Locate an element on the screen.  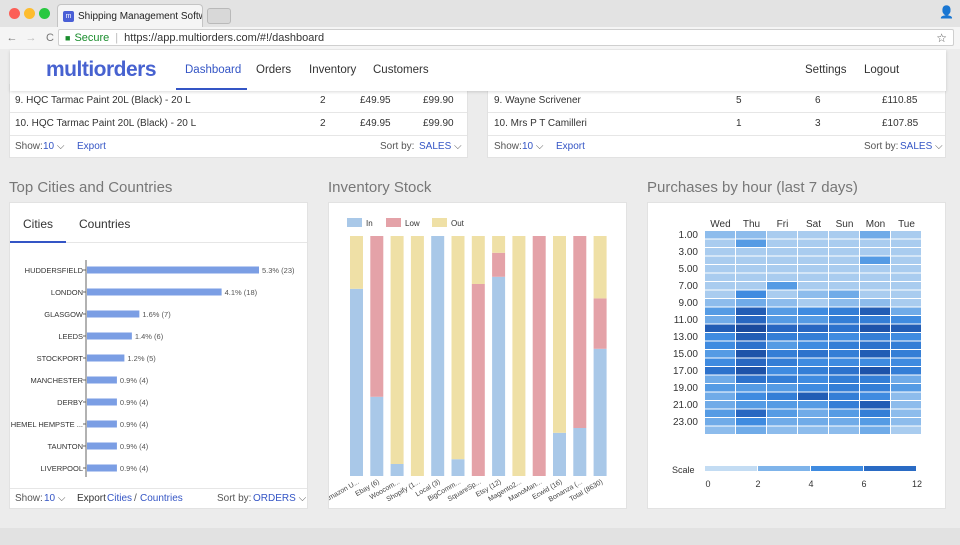
reload-icon: C is located at coordinates (50, 38).